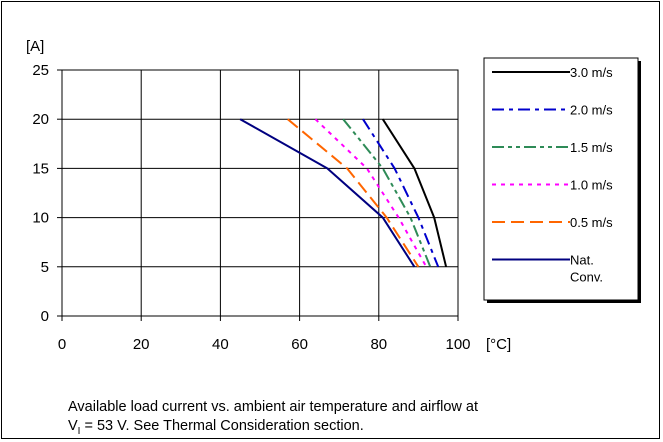 This screenshot has width=663, height=442. I want to click on legend-label-4: 0.5 m/s, so click(591, 222).